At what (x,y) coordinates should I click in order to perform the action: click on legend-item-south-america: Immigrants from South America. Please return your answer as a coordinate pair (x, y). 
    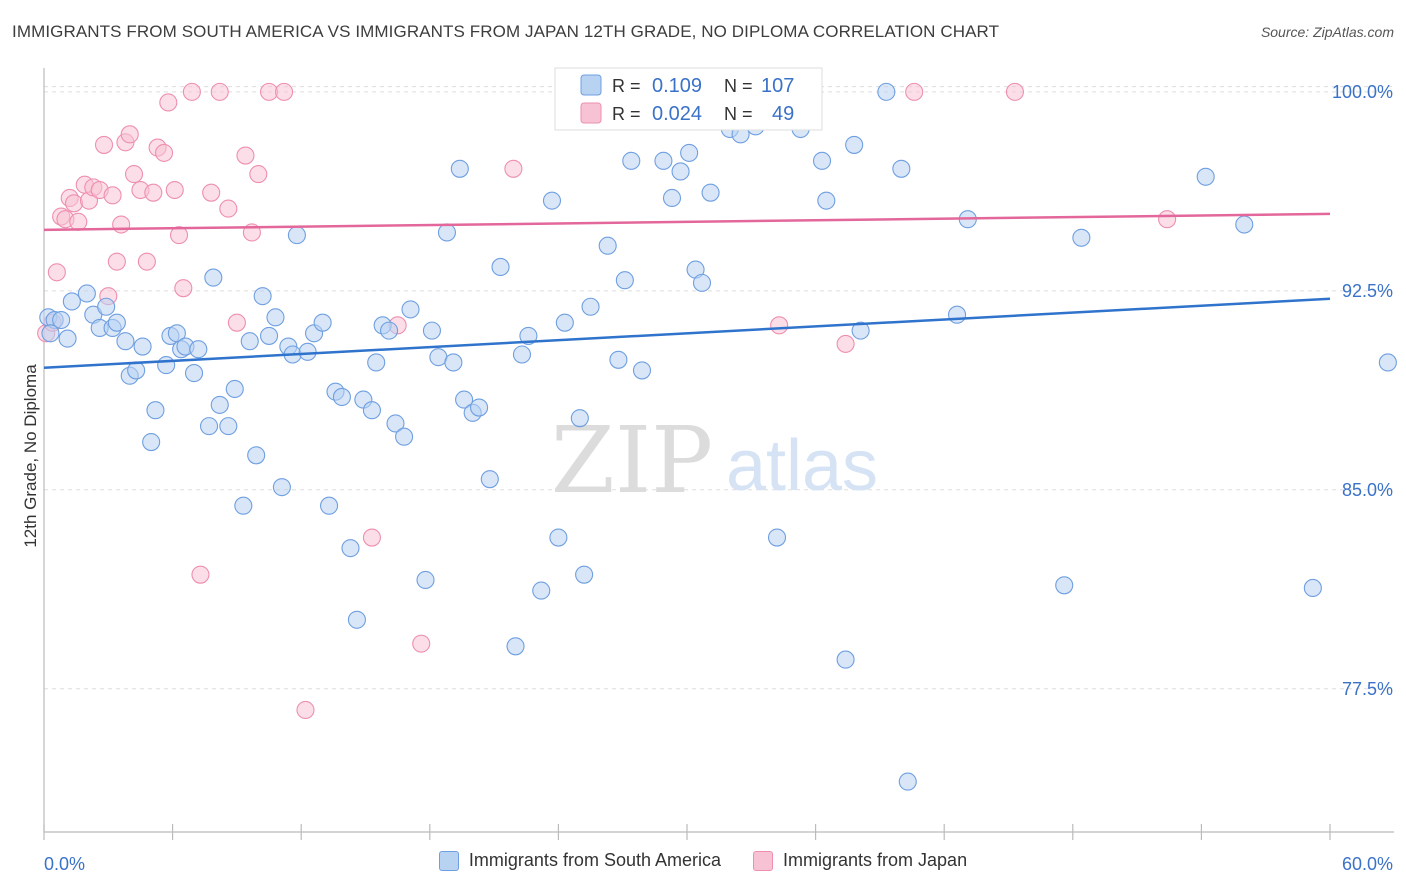
    Looking at the image, I should click on (579, 860).